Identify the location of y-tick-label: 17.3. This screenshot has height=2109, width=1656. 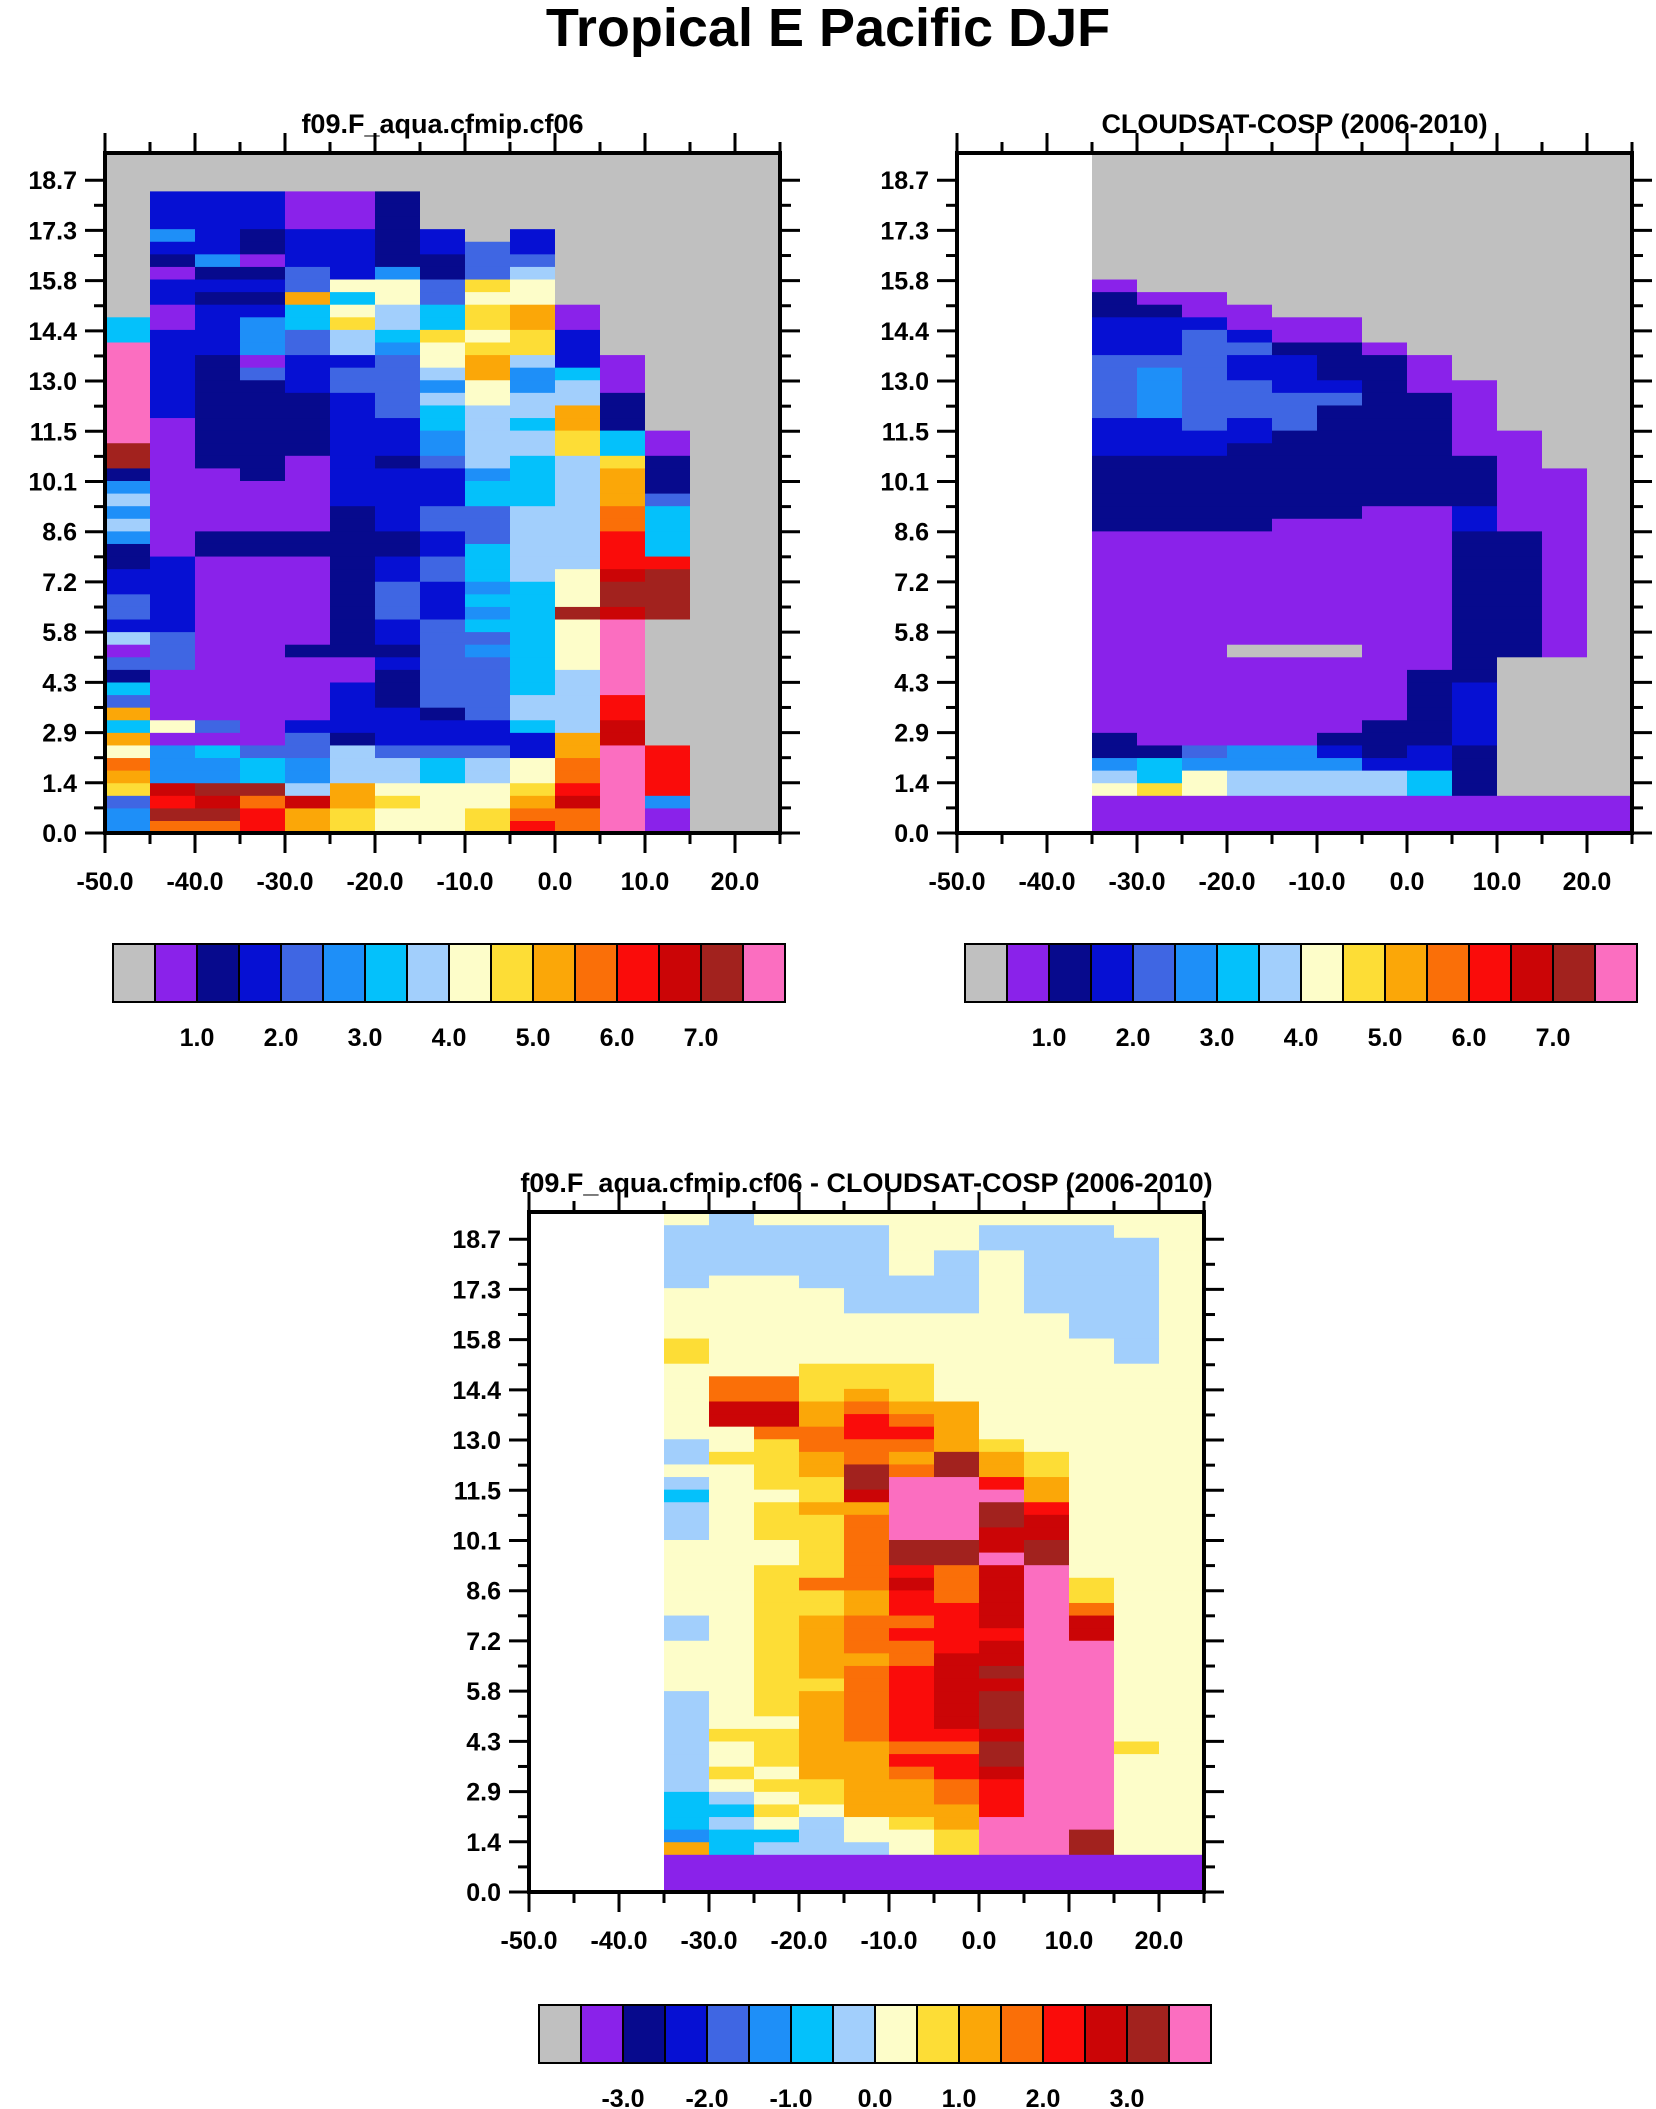
(476, 1290).